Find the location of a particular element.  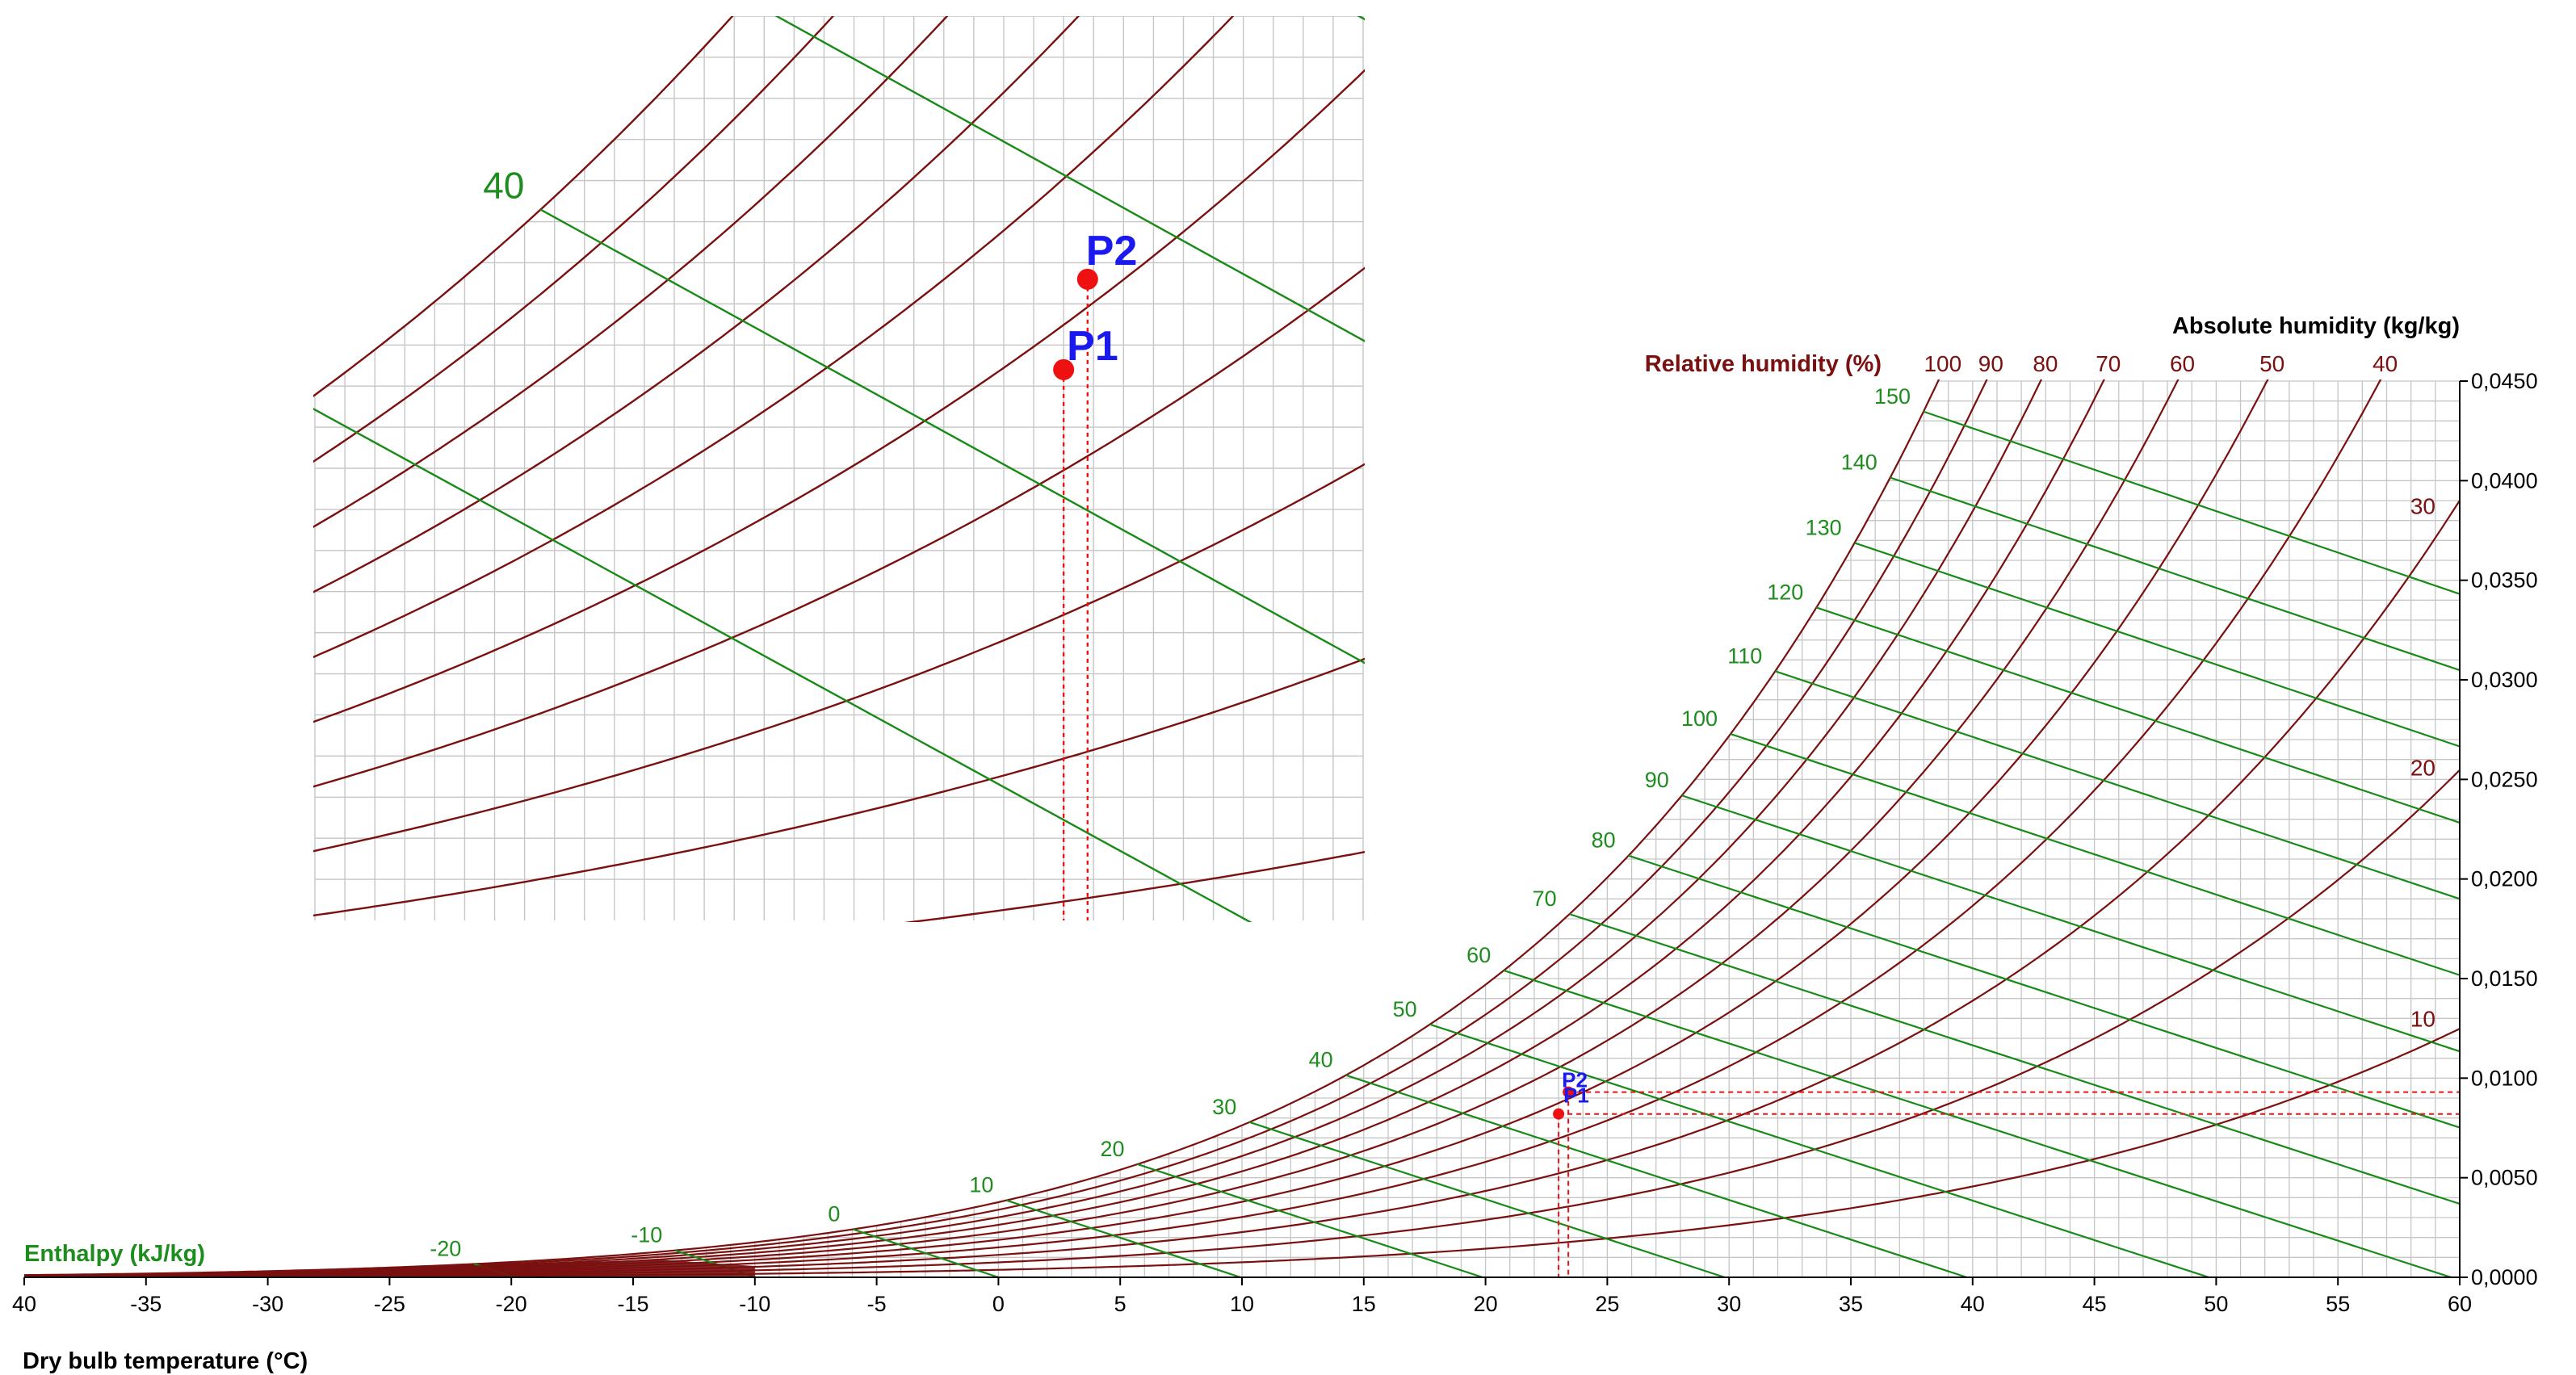

x-tick-label: 15 is located at coordinates (1364, 1304).